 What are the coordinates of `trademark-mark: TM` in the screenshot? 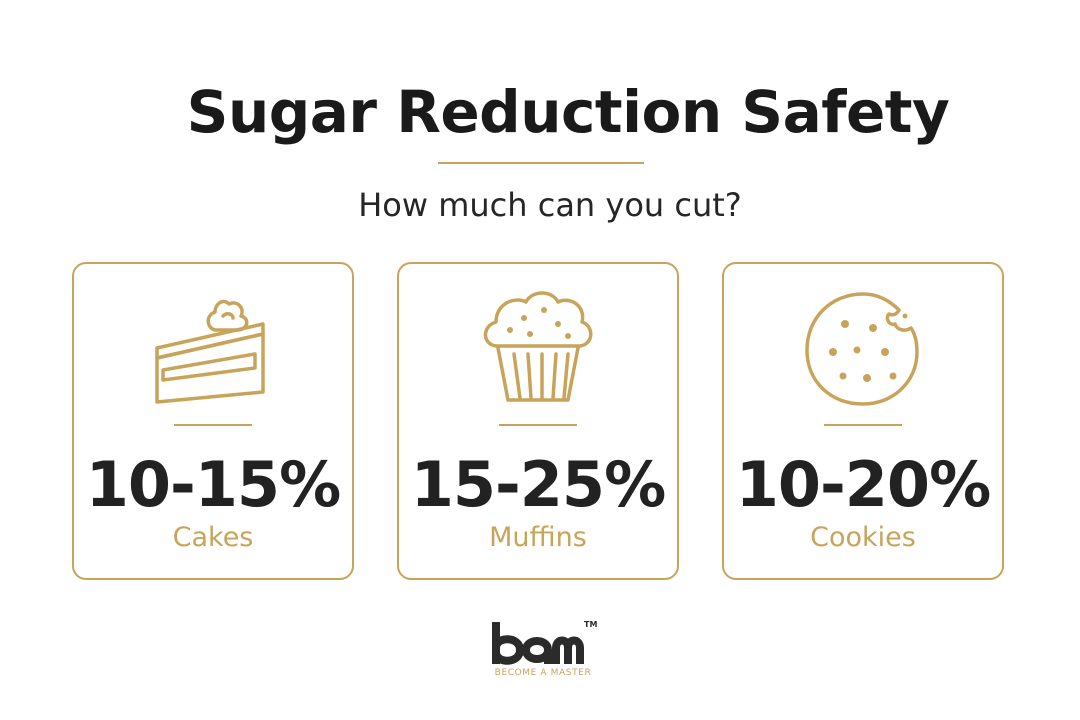 It's located at (591, 624).